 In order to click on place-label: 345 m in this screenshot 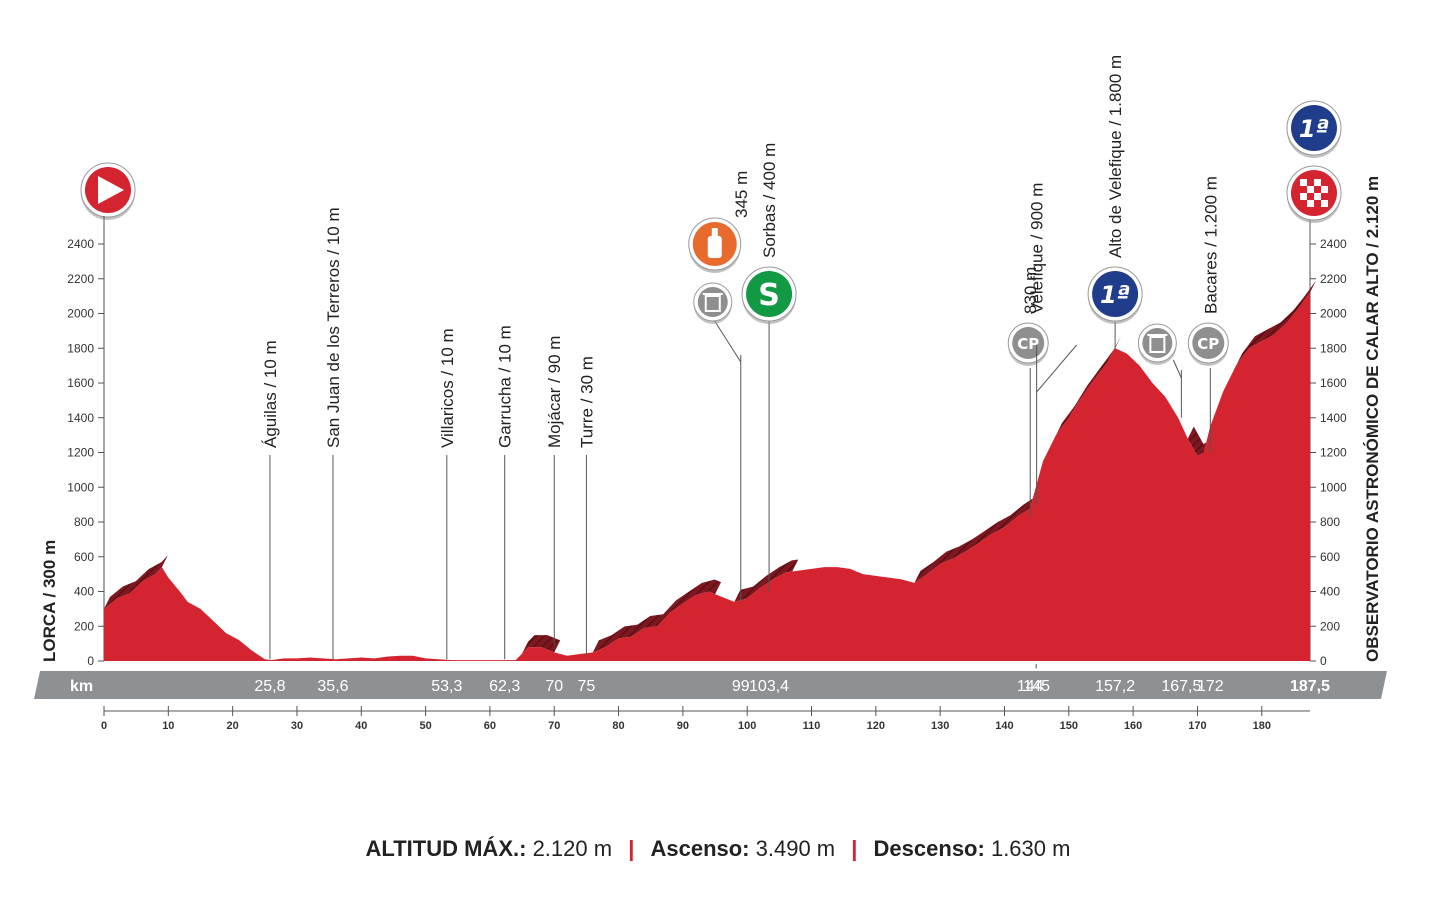, I will do `click(741, 194)`.